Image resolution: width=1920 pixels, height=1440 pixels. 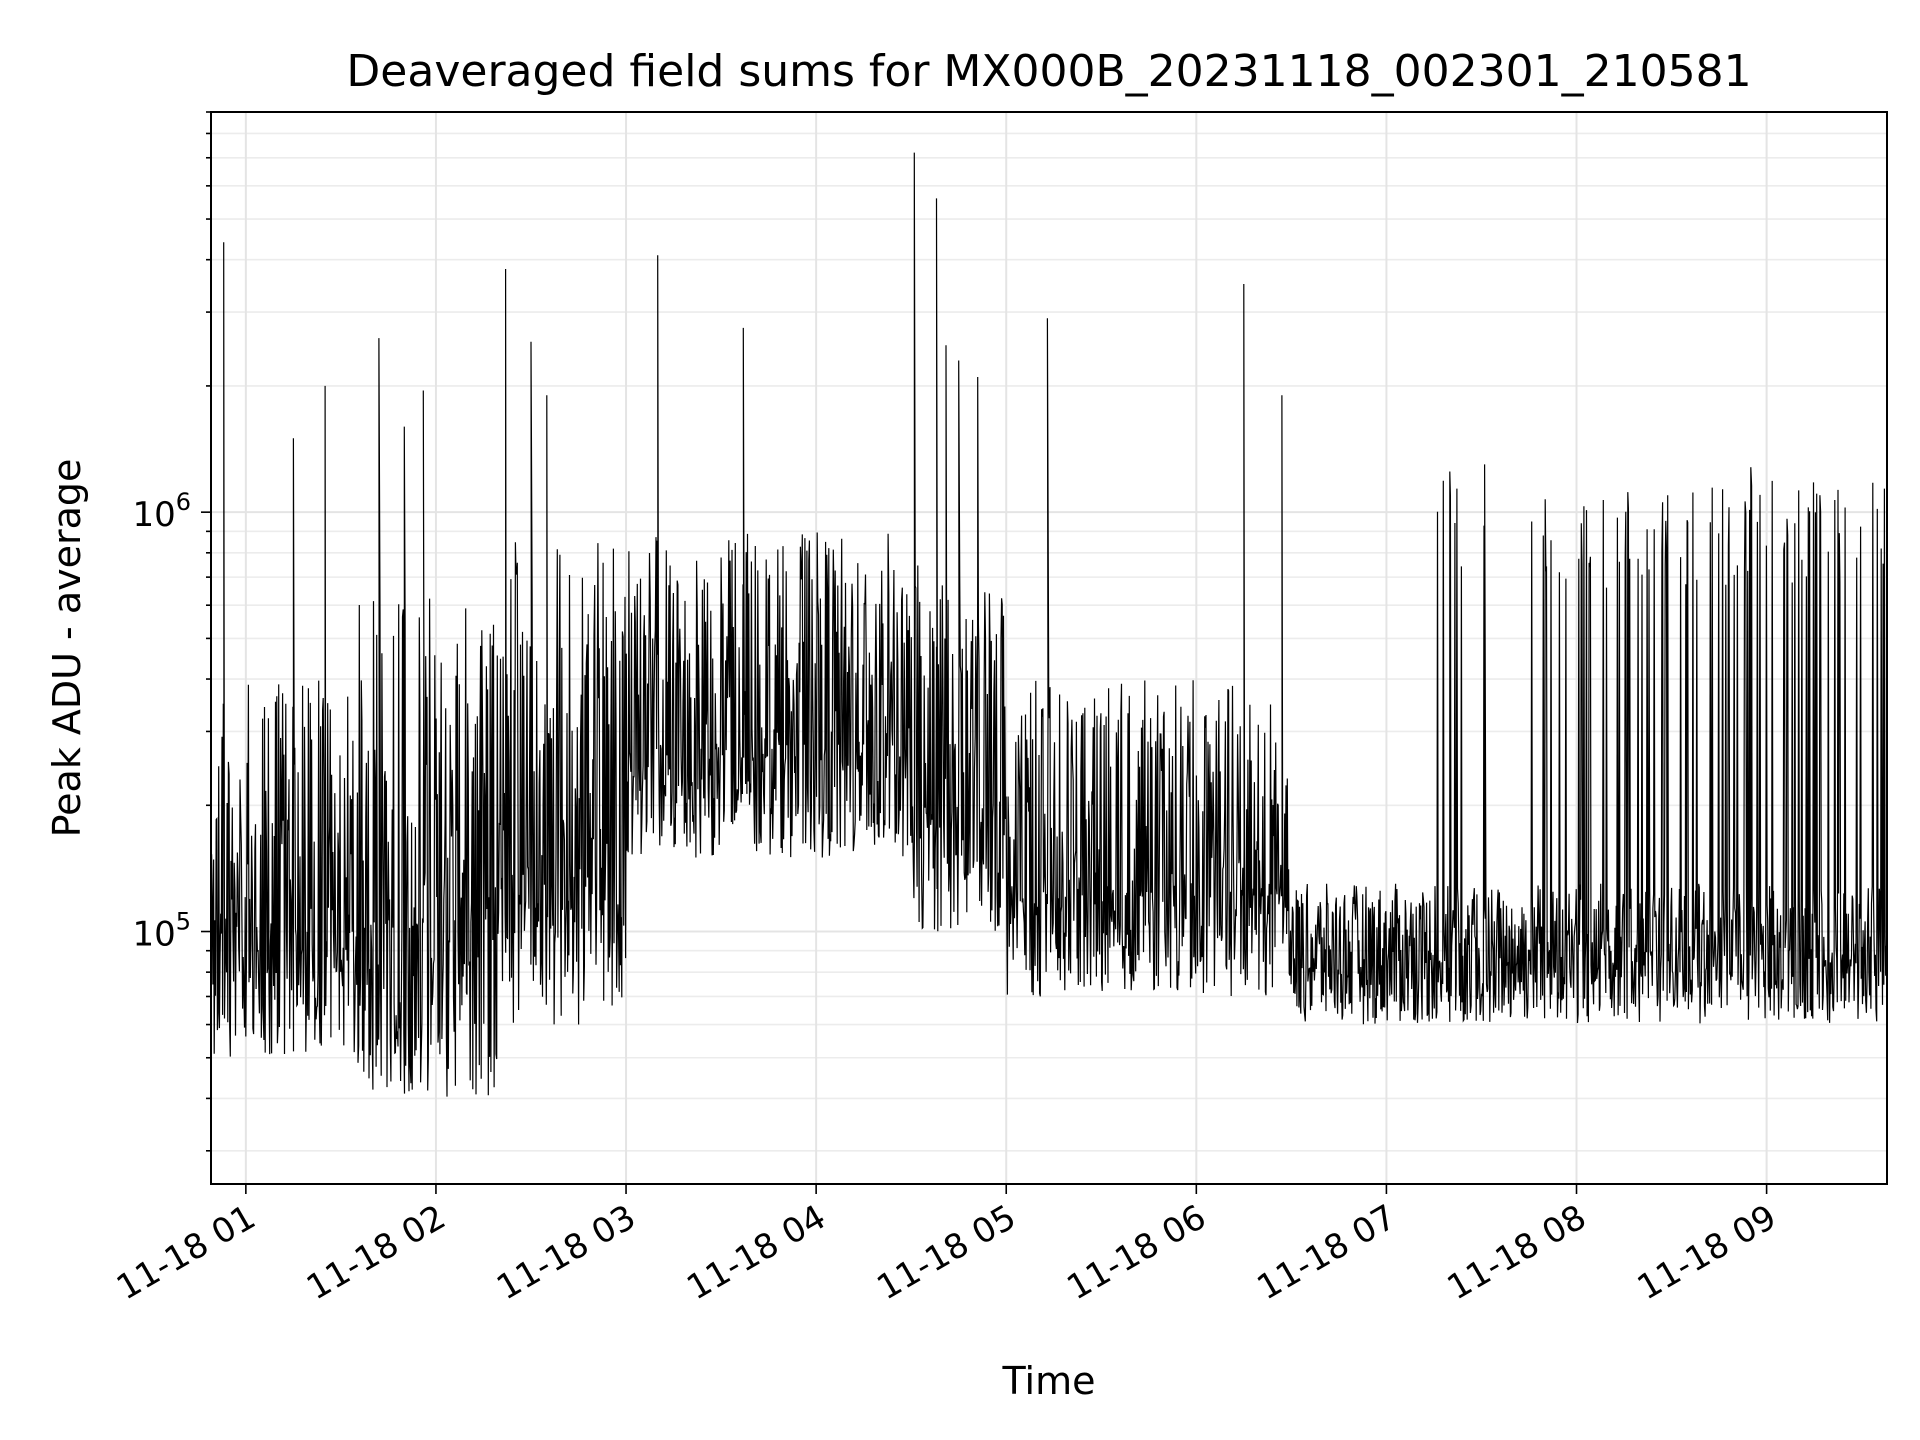 What do you see at coordinates (1049, 1381) in the screenshot?
I see `x-axis-label: Time` at bounding box center [1049, 1381].